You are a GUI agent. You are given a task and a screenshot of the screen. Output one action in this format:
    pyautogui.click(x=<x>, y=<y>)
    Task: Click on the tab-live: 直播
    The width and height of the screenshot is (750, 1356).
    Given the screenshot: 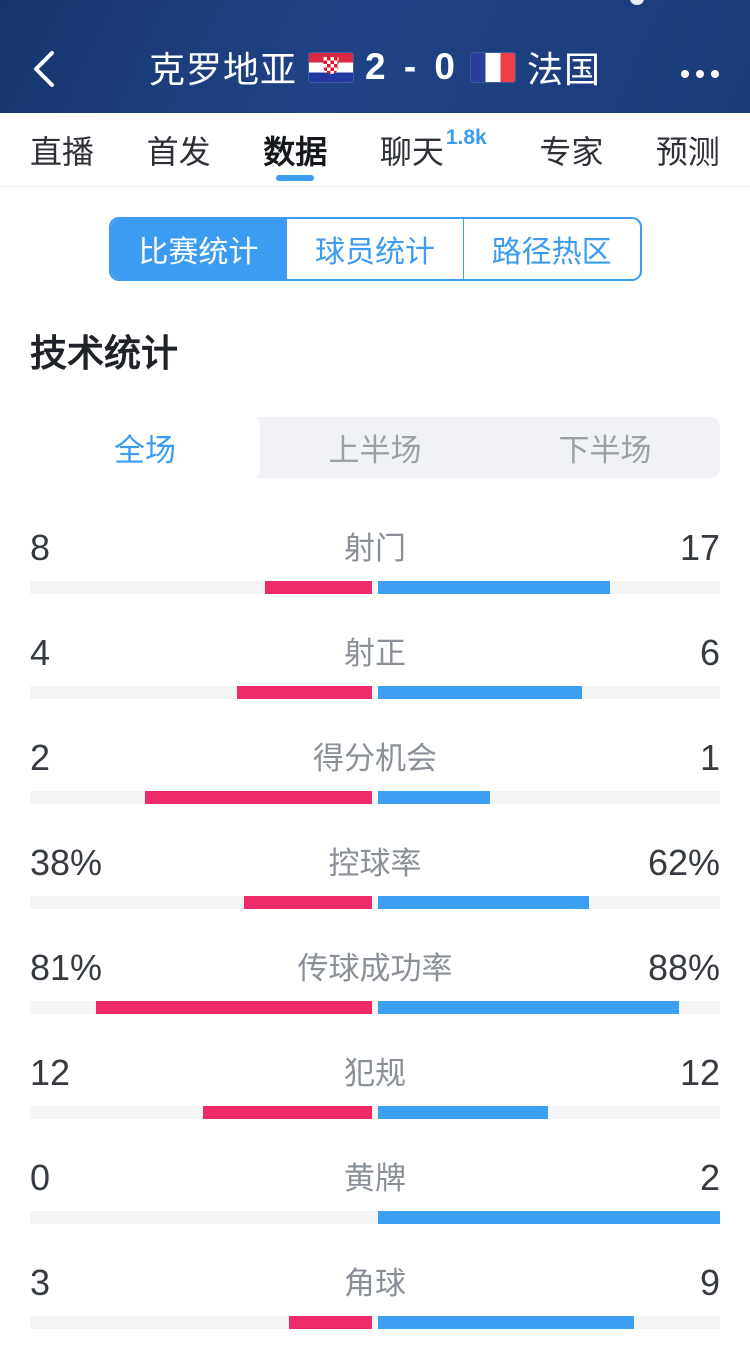 What is the action you would take?
    pyautogui.click(x=62, y=151)
    